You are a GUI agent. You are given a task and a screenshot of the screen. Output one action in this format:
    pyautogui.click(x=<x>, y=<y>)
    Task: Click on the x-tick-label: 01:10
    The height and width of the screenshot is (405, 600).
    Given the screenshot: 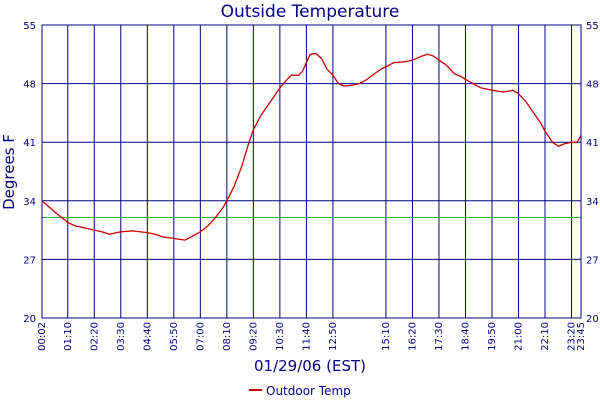 What is the action you would take?
    pyautogui.click(x=68, y=336)
    